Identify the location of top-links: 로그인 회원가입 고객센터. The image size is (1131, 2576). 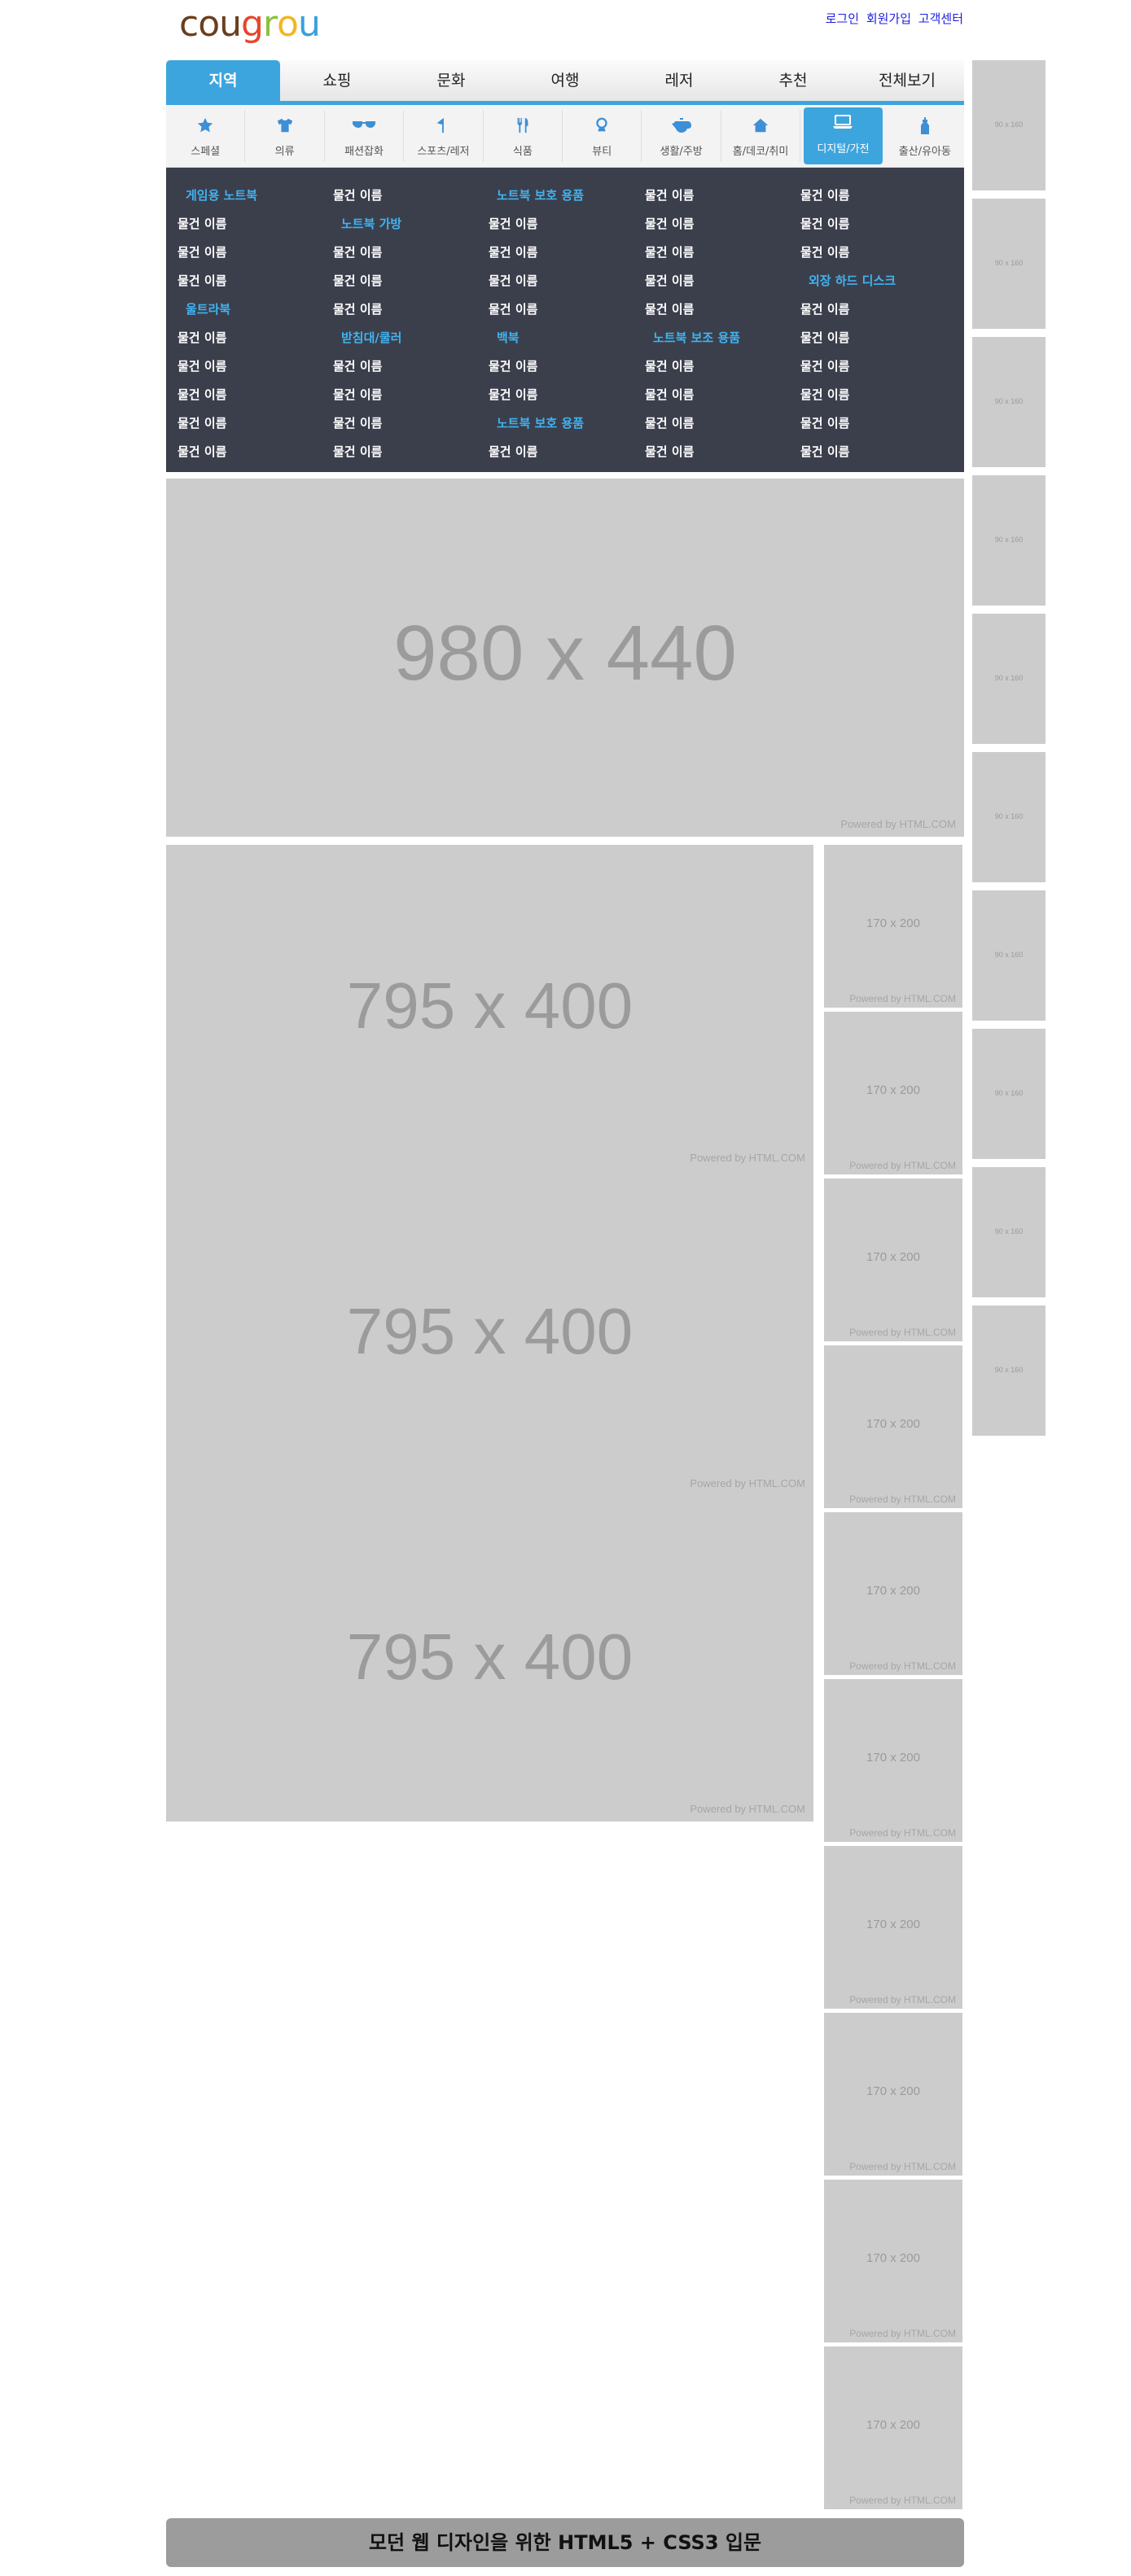
(892, 18).